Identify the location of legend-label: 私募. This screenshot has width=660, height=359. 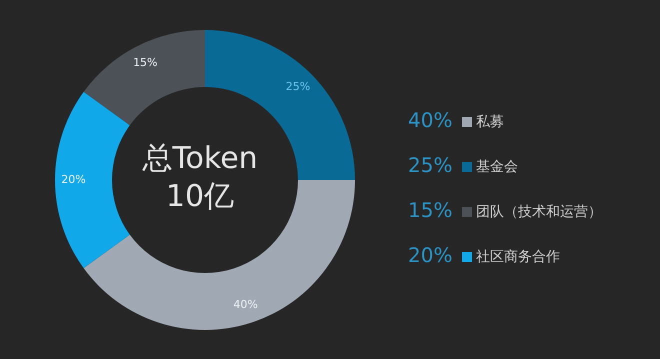
(490, 122).